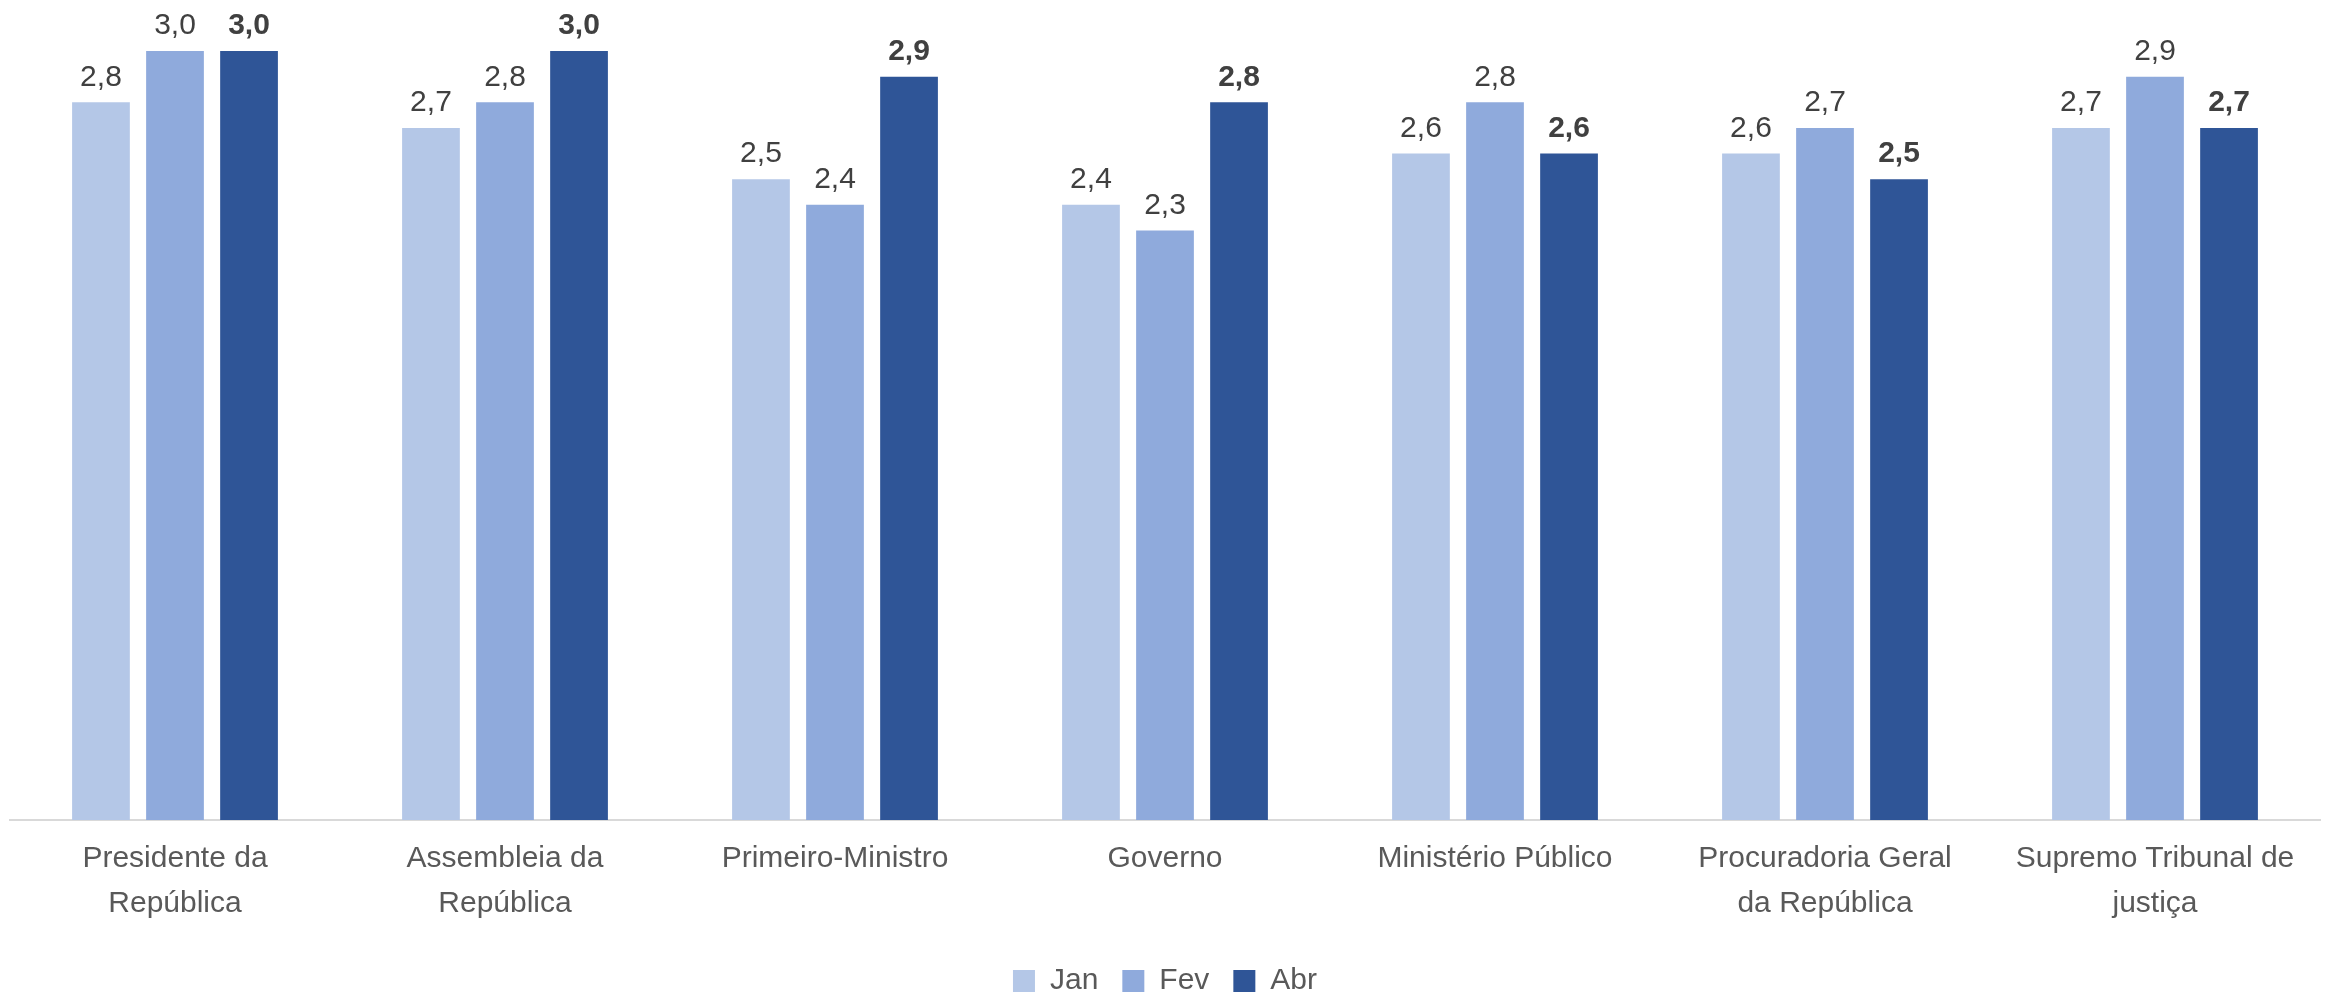  Describe the element at coordinates (175, 878) in the screenshot. I see `x-tick-label: Presidente da República` at that location.